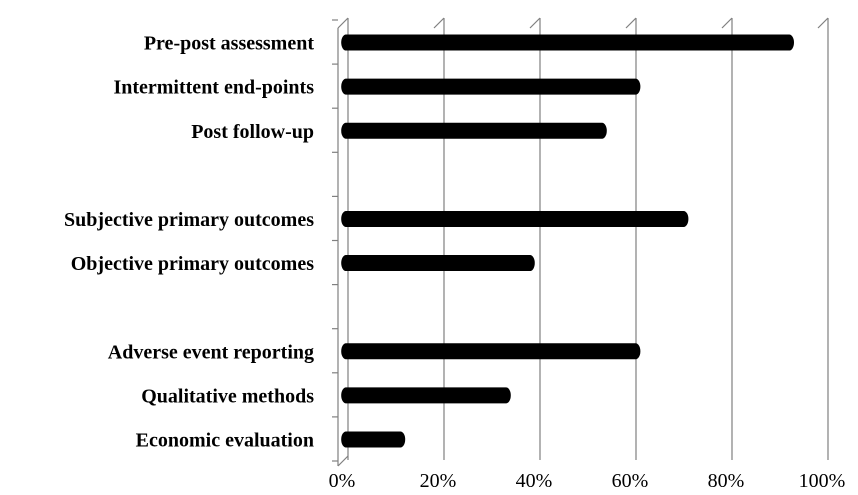  What do you see at coordinates (189, 220) in the screenshot?
I see `category-label: Subjective primary outcomes` at bounding box center [189, 220].